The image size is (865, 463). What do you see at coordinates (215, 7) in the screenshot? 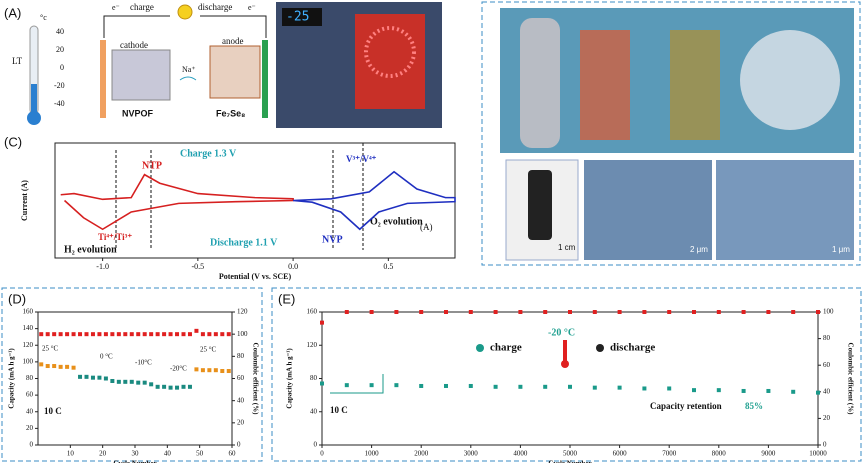
I see `discharge-label: discharge` at bounding box center [215, 7].